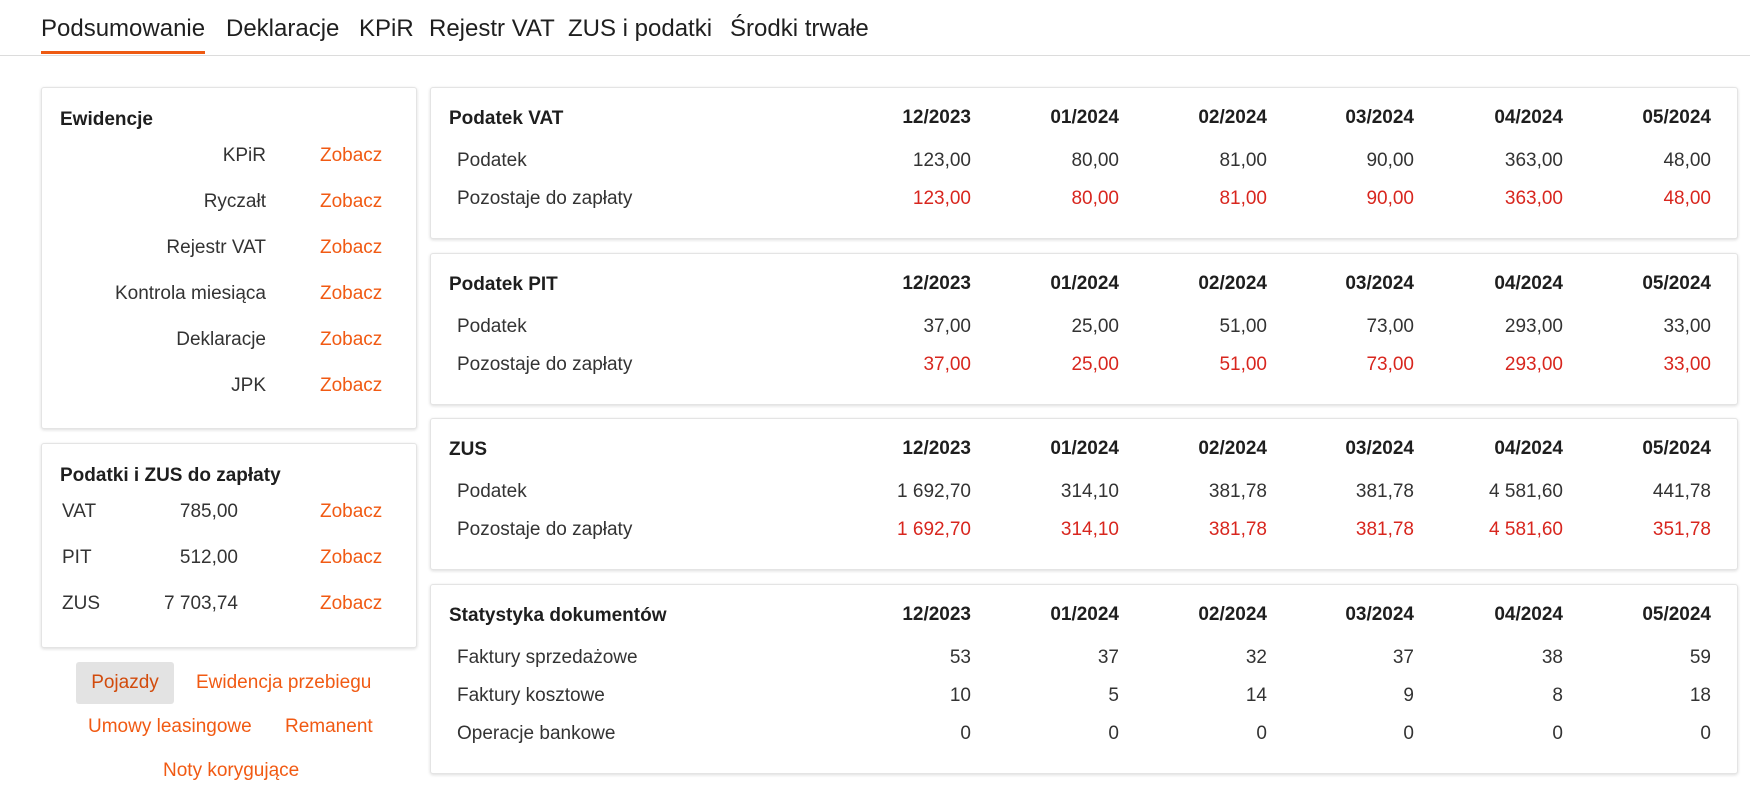 This screenshot has height=800, width=1750. What do you see at coordinates (77, 557) in the screenshot?
I see `podatek-name: PIT` at bounding box center [77, 557].